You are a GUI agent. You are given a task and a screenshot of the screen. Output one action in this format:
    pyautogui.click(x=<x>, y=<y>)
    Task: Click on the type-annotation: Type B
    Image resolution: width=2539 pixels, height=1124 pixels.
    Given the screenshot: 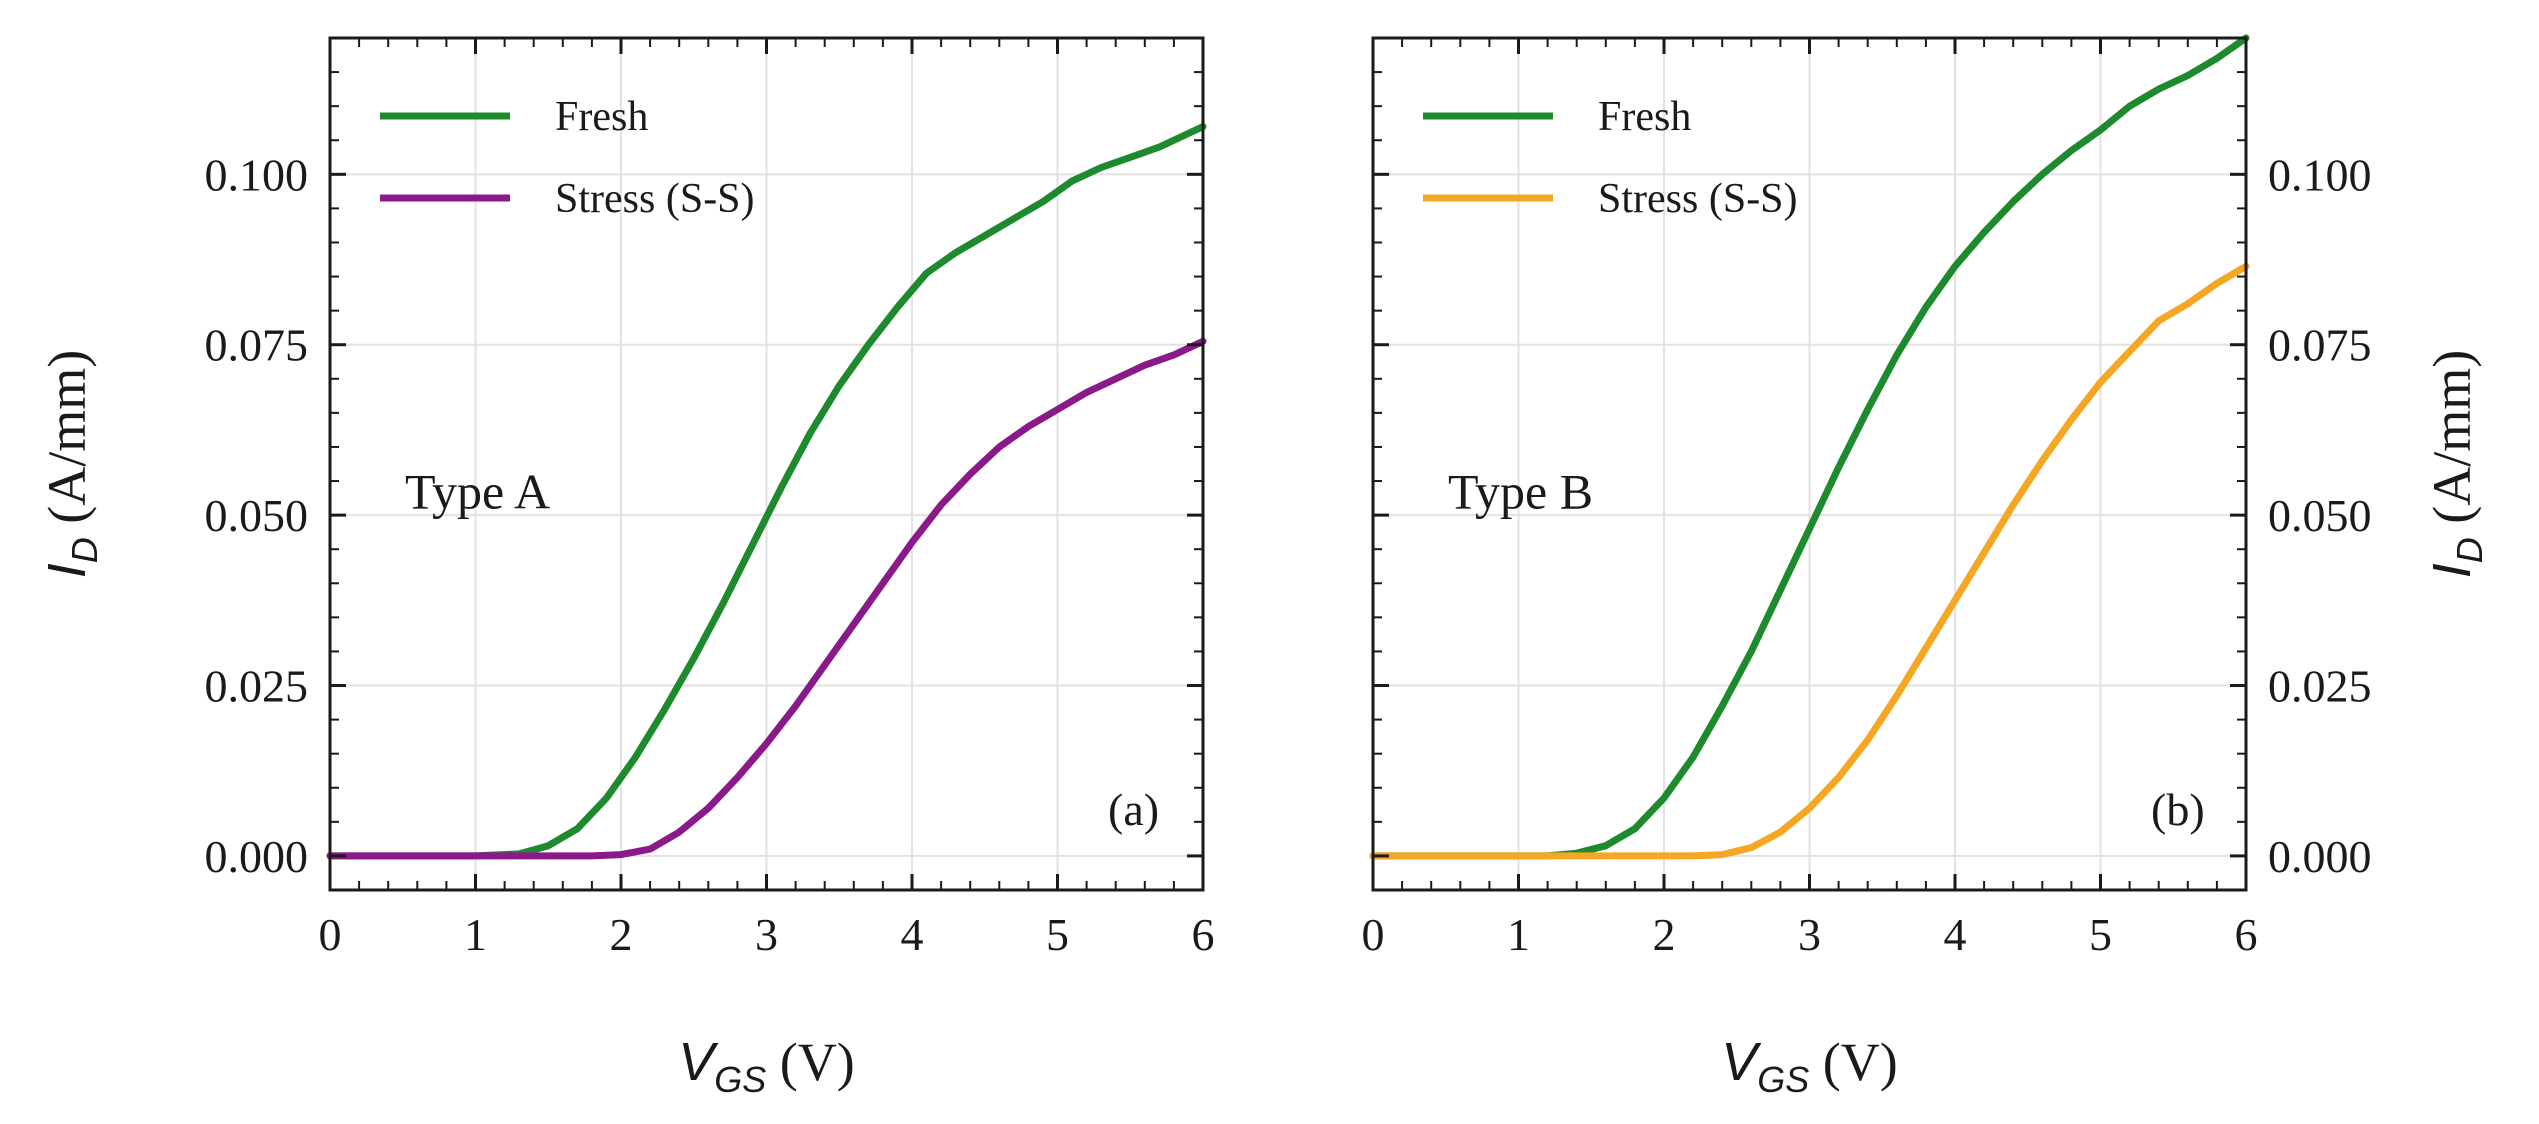 What is the action you would take?
    pyautogui.click(x=1520, y=491)
    